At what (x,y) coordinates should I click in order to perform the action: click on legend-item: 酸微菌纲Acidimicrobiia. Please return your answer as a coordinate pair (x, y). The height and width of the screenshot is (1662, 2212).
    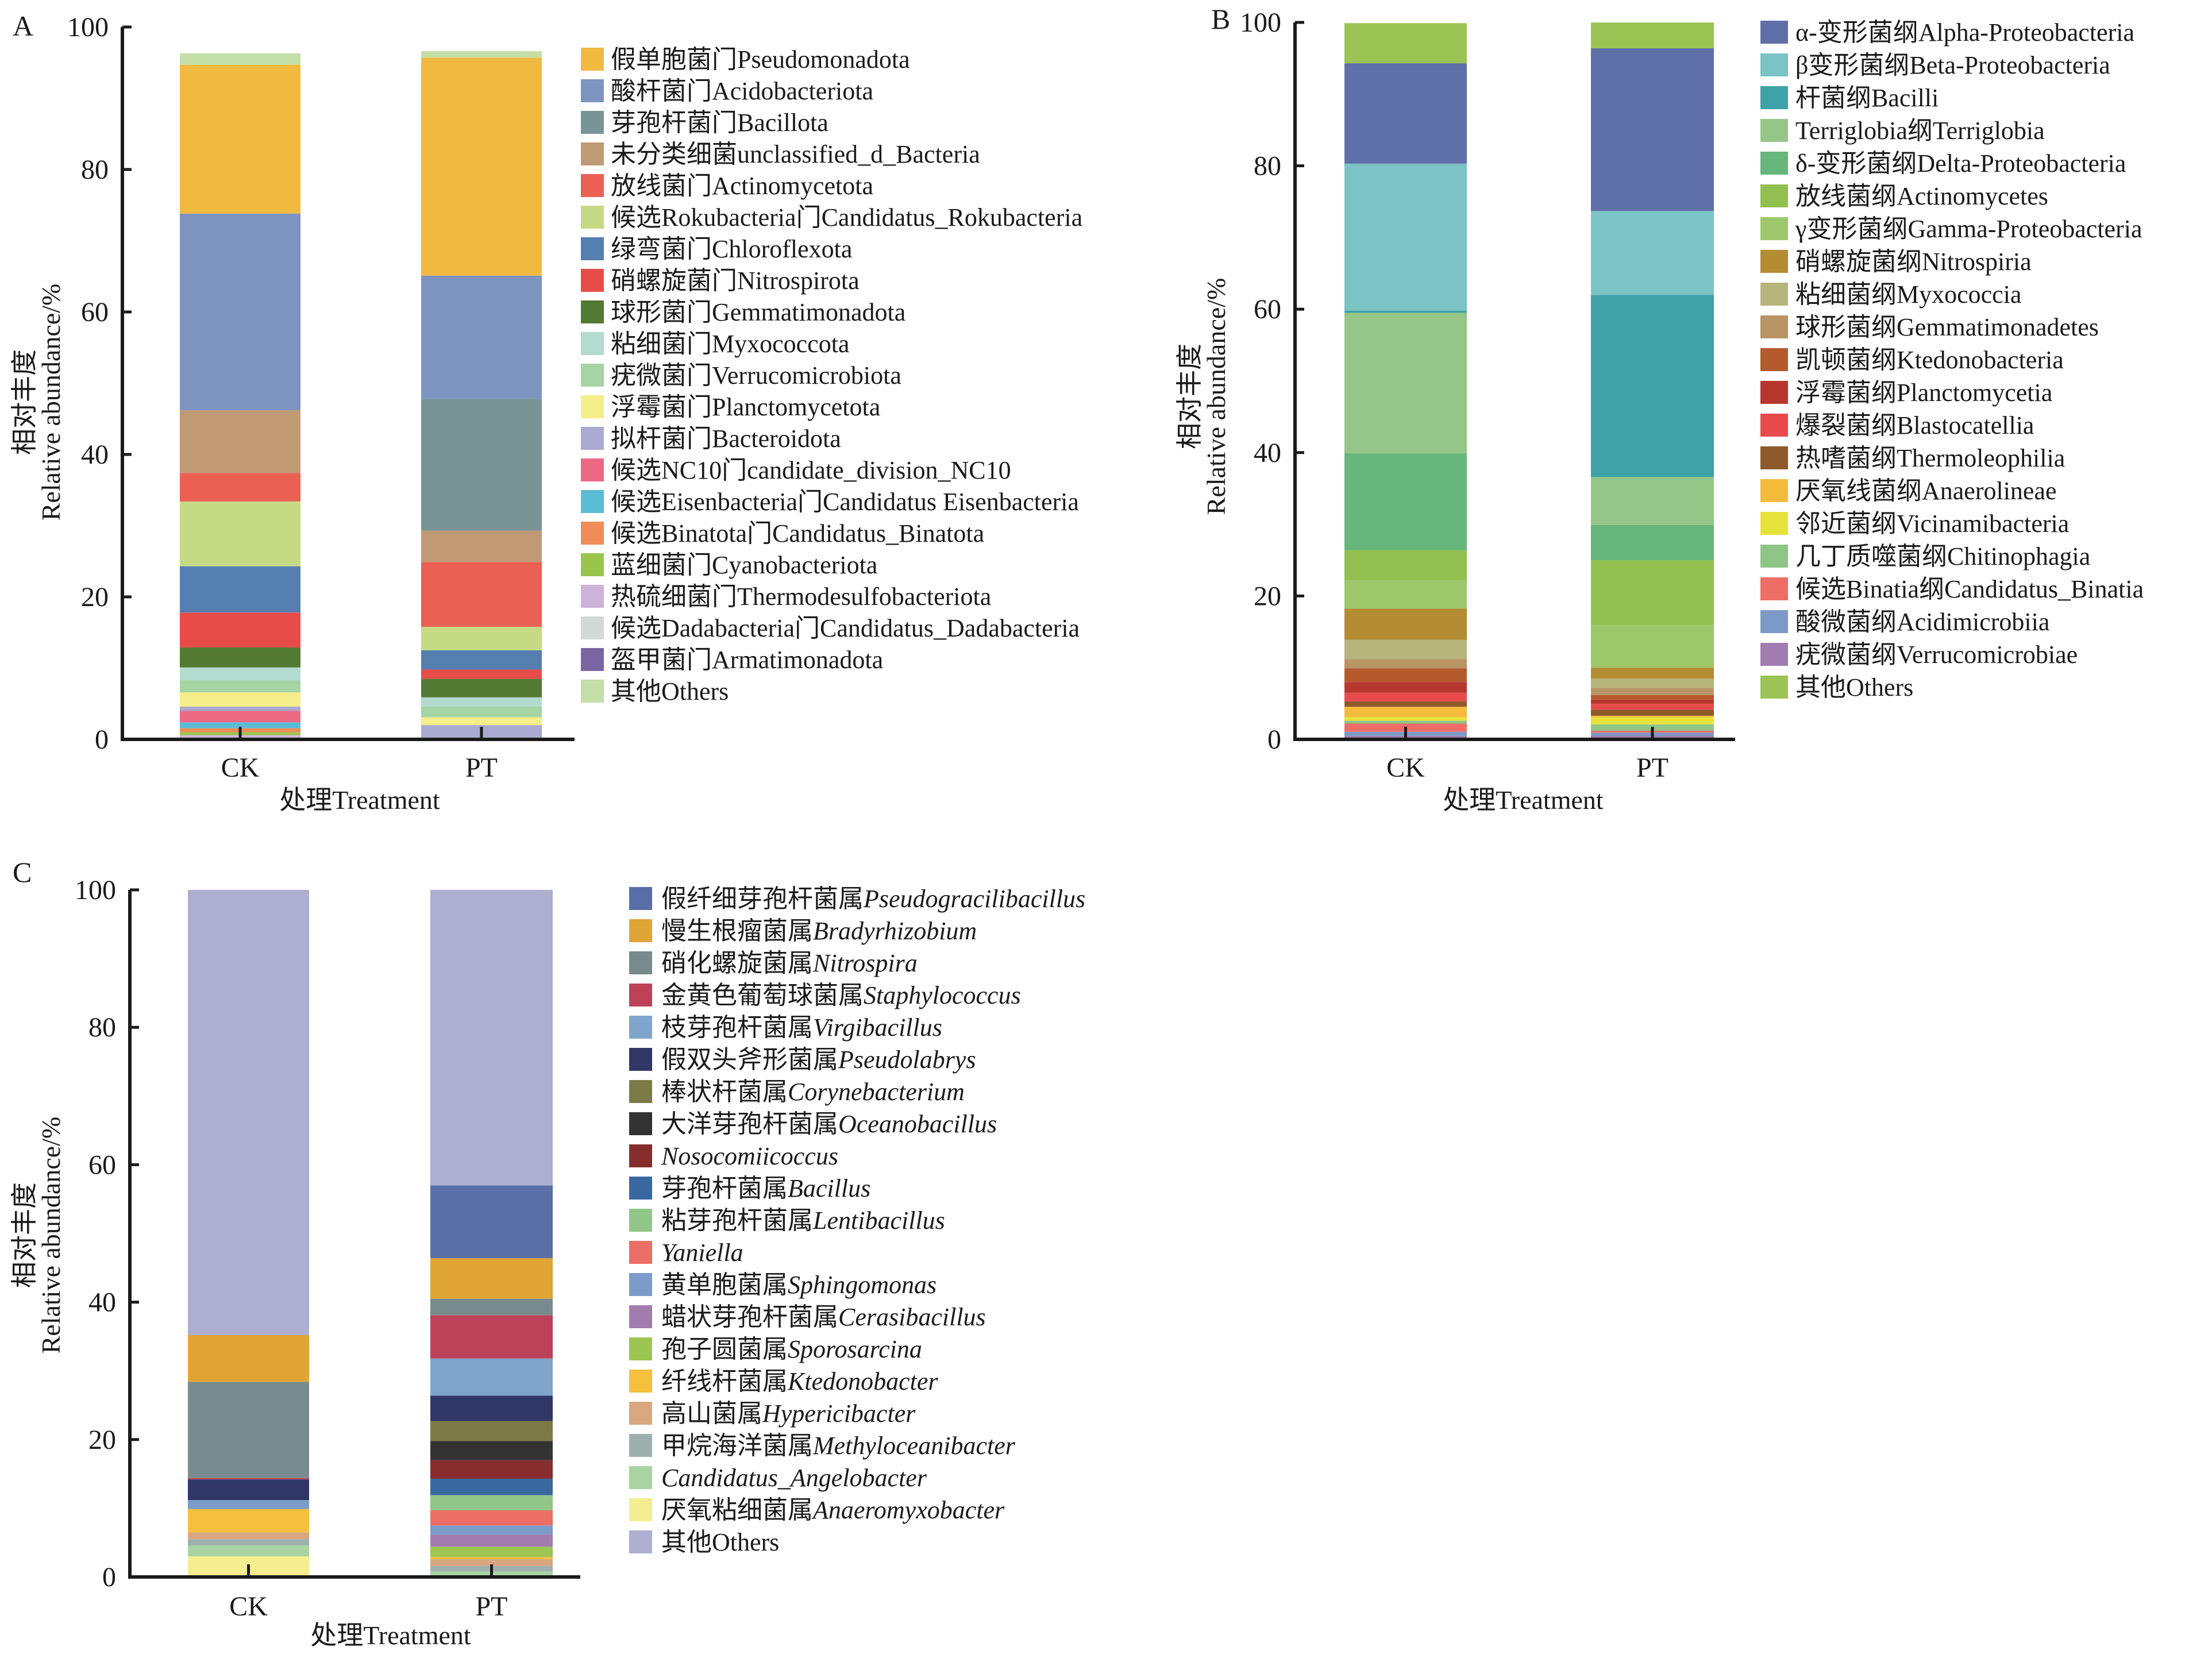
    Looking at the image, I should click on (1904, 622).